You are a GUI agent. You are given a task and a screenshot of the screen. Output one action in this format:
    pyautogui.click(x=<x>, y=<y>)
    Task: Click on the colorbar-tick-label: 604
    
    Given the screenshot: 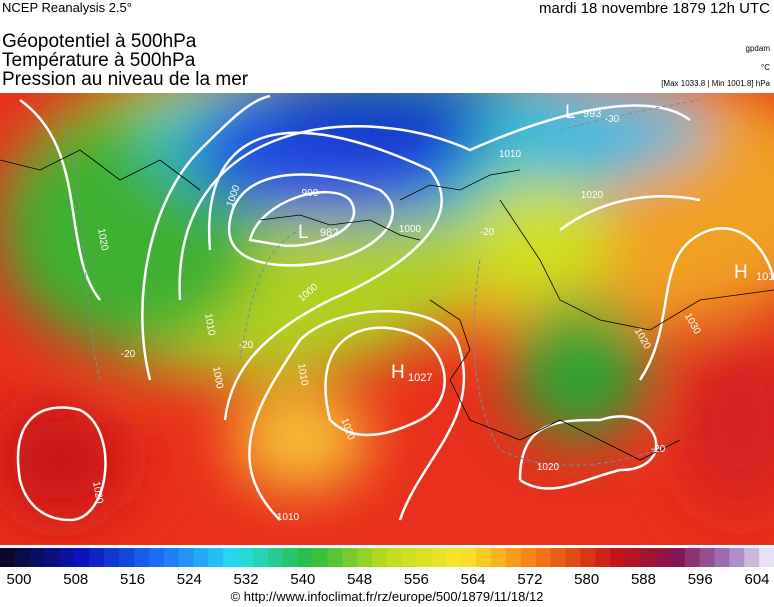 What is the action you would take?
    pyautogui.click(x=756, y=579)
    